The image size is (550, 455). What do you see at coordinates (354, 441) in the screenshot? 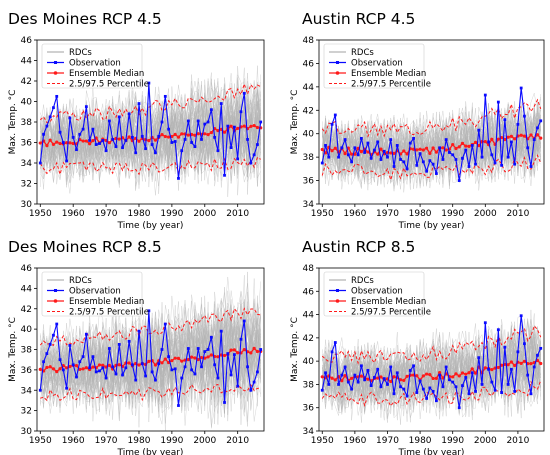
I see `x-tick-label: 1960` at bounding box center [354, 441].